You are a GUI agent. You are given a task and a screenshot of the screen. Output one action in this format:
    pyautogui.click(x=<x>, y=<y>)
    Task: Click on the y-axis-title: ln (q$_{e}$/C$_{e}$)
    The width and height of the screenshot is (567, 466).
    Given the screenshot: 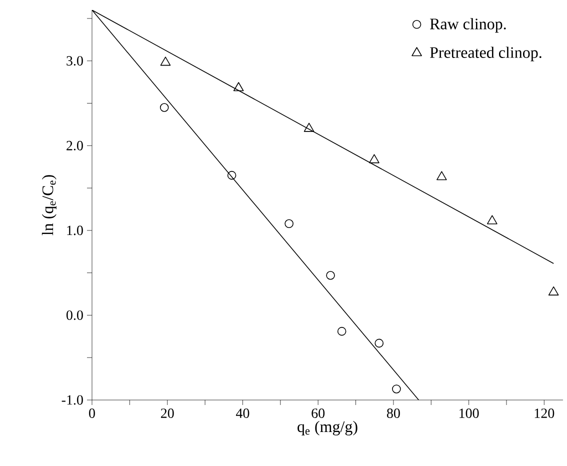 What is the action you would take?
    pyautogui.click(x=49, y=205)
    